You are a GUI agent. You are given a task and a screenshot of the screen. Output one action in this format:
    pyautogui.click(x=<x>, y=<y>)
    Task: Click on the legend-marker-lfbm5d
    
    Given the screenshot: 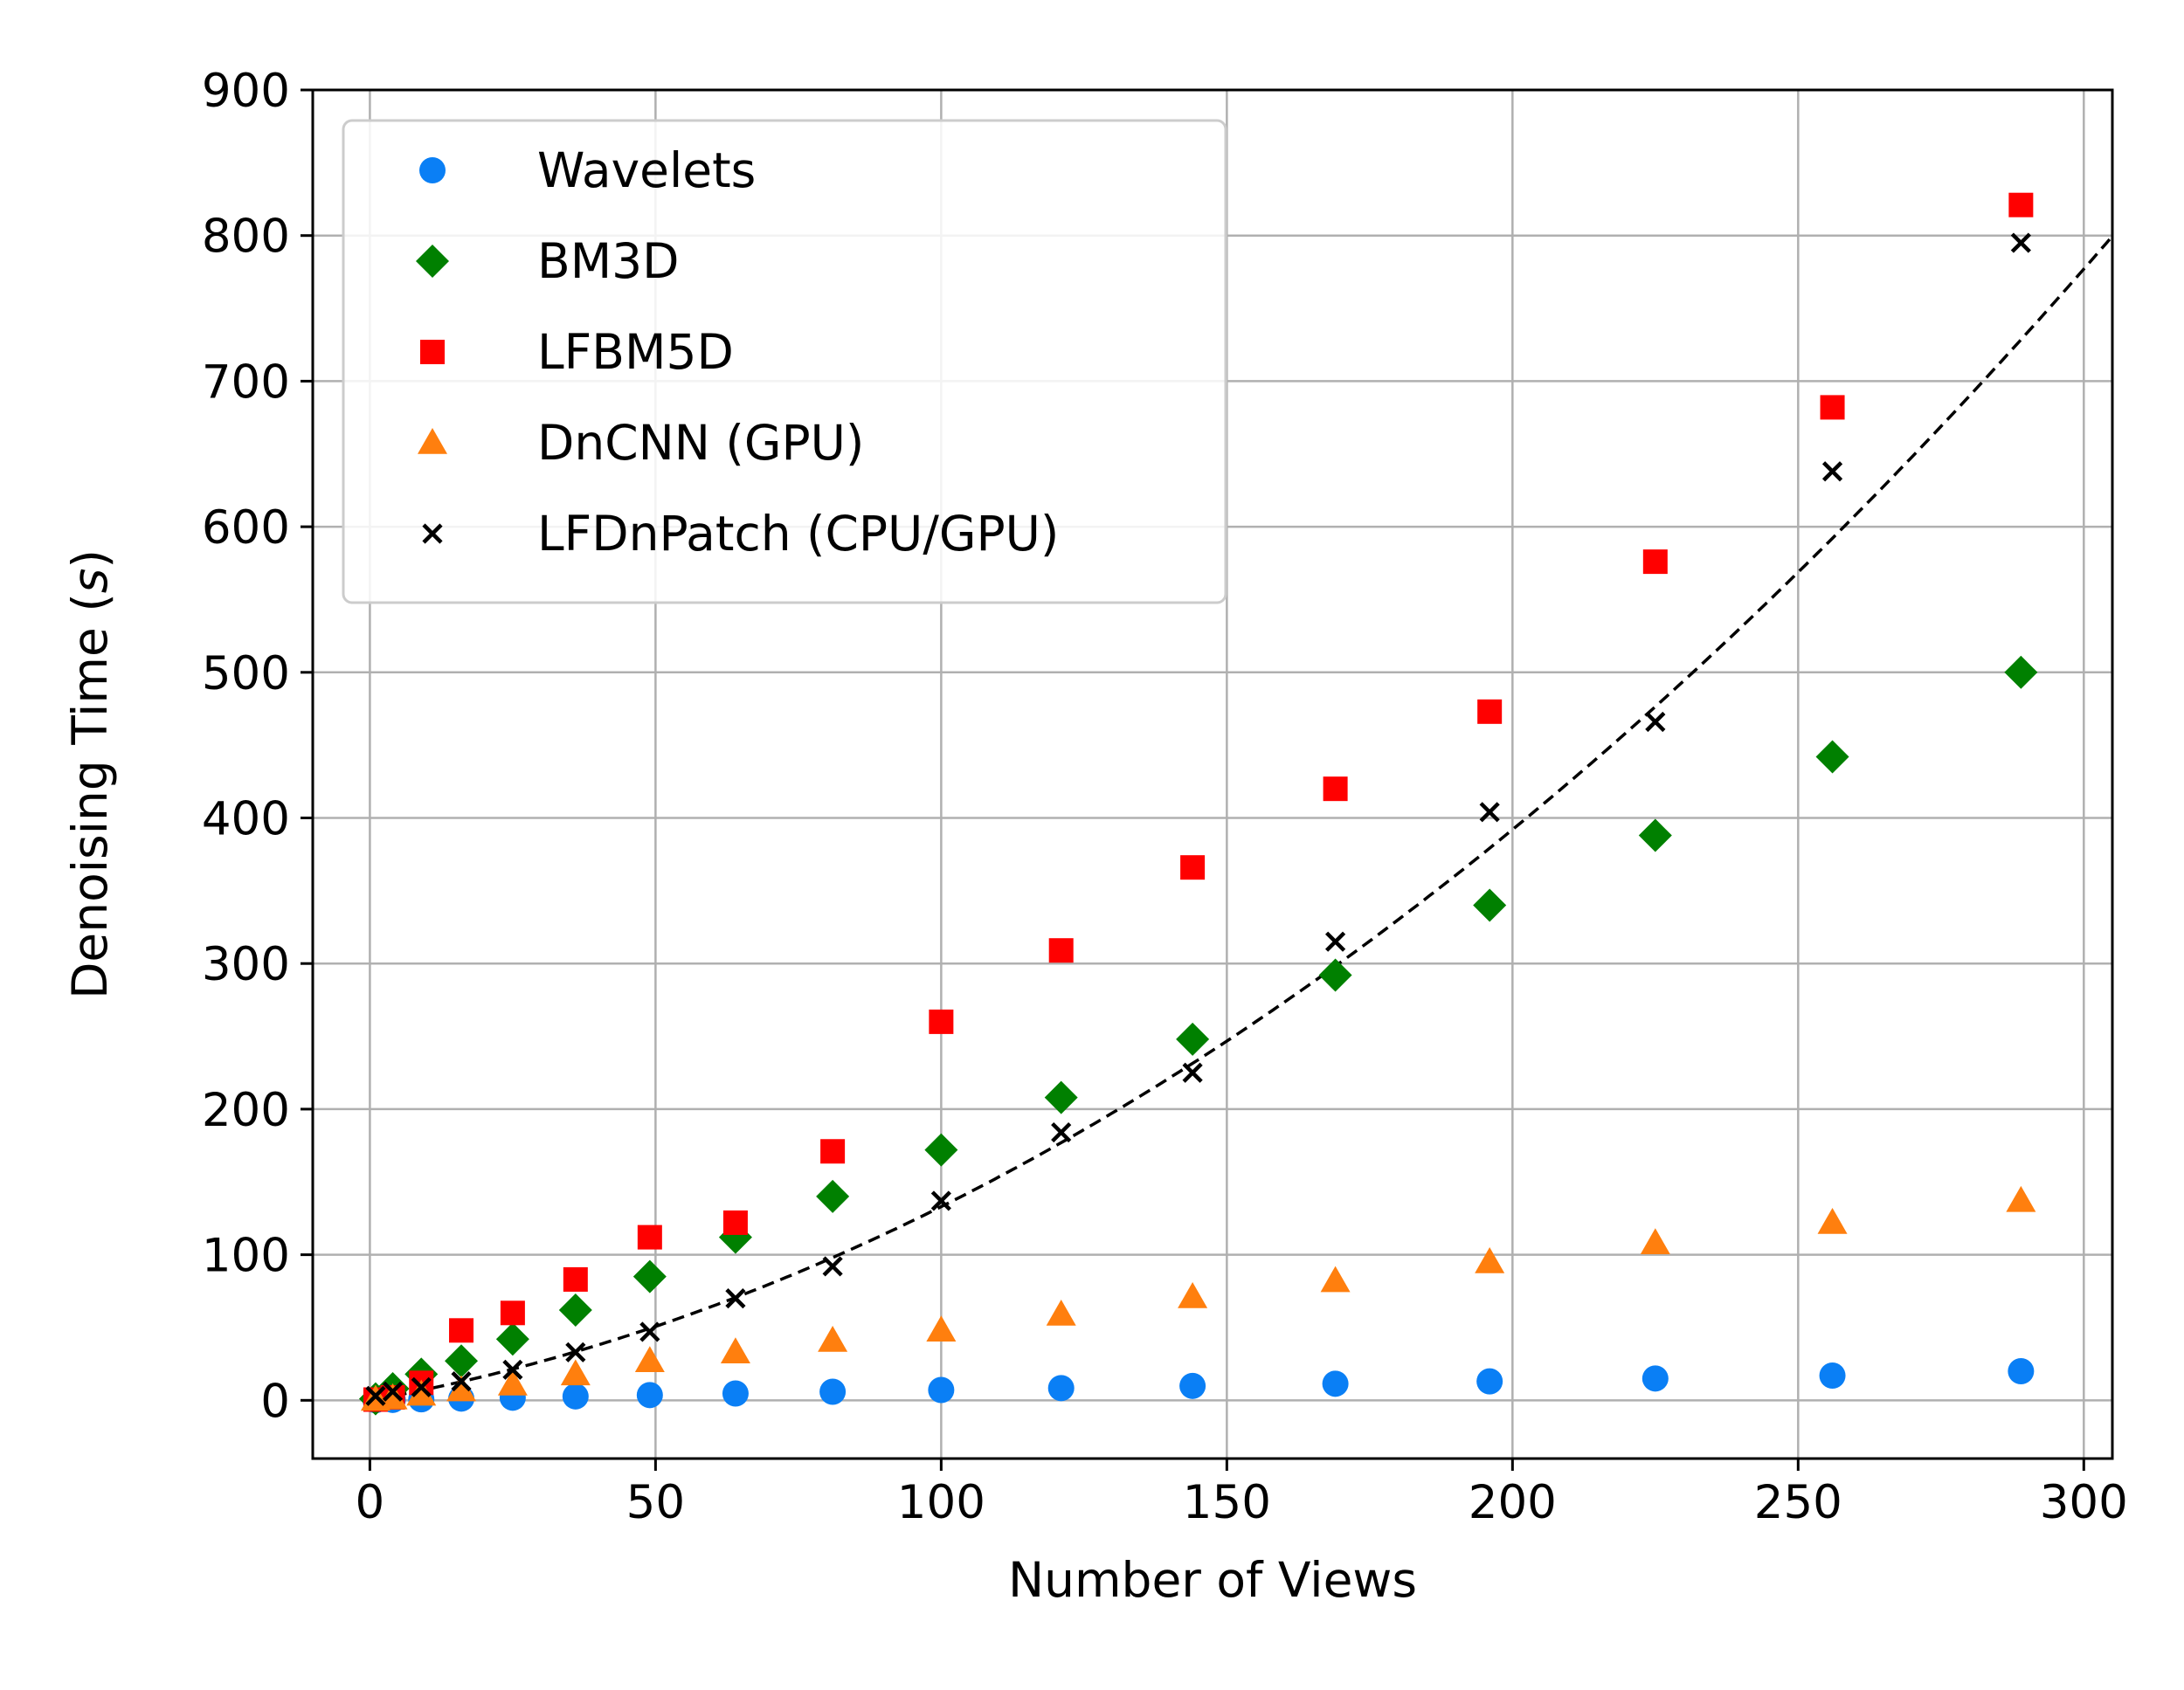 What is the action you would take?
    pyautogui.click(x=432, y=352)
    